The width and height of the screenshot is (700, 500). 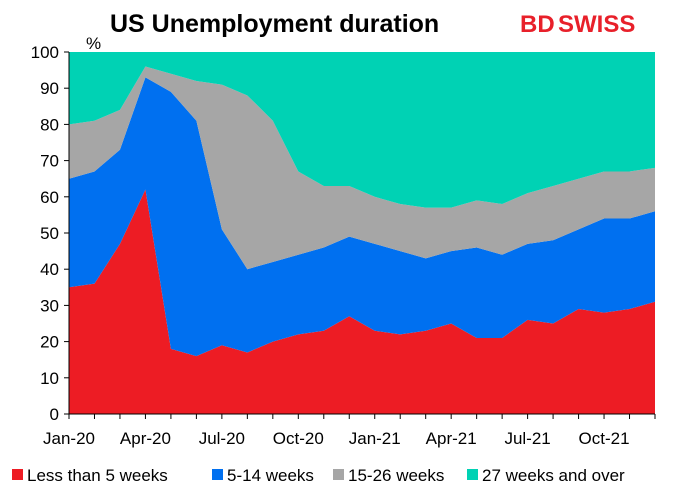 I want to click on y-axis-unit-label: %, so click(x=93, y=43).